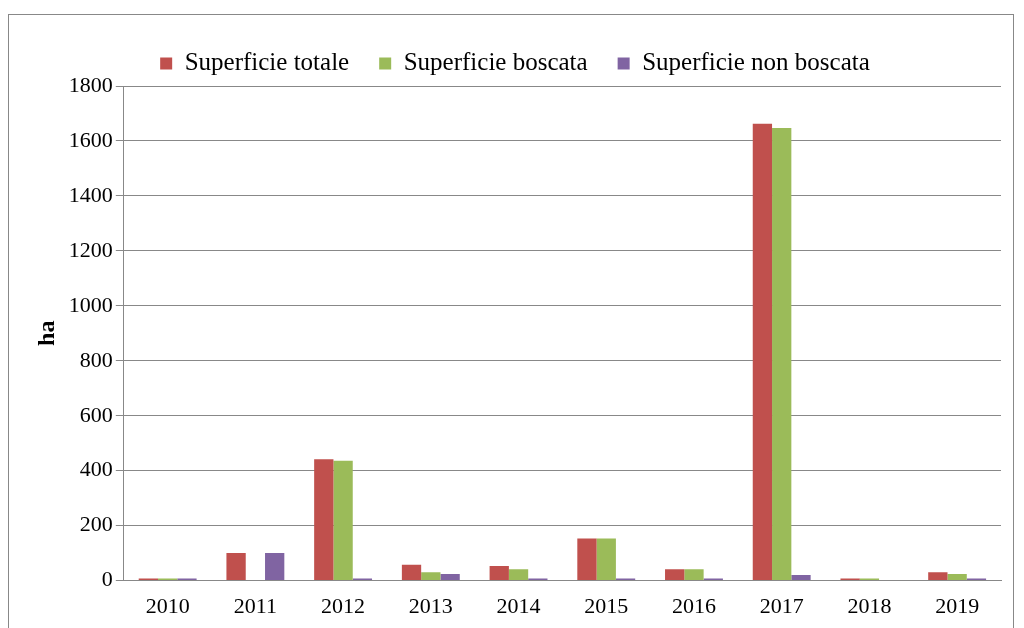  I want to click on y-axis-title: ha, so click(45, 333).